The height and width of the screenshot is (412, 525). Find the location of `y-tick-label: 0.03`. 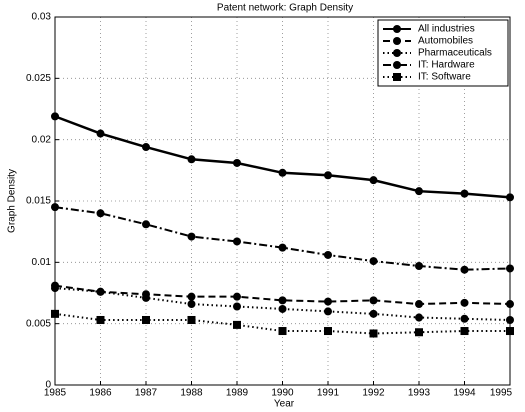

y-tick-label: 0.03 is located at coordinates (42, 17).